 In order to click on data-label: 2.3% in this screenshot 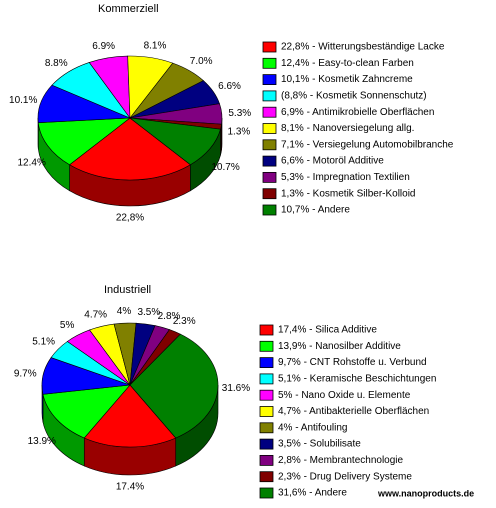, I will do `click(184, 321)`.